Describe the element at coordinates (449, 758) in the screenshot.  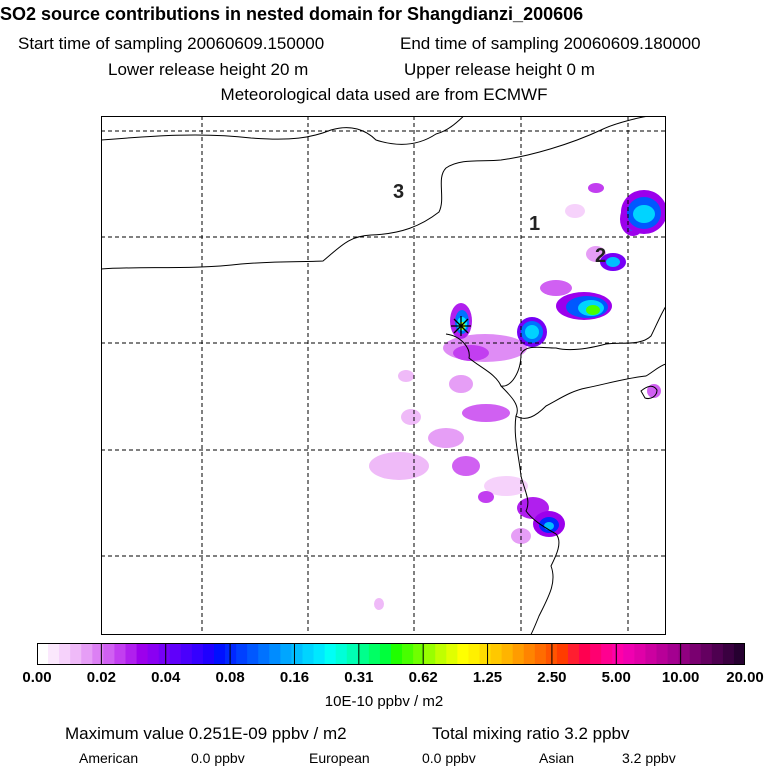
I see `european-value: 0.0 ppbv` at that location.